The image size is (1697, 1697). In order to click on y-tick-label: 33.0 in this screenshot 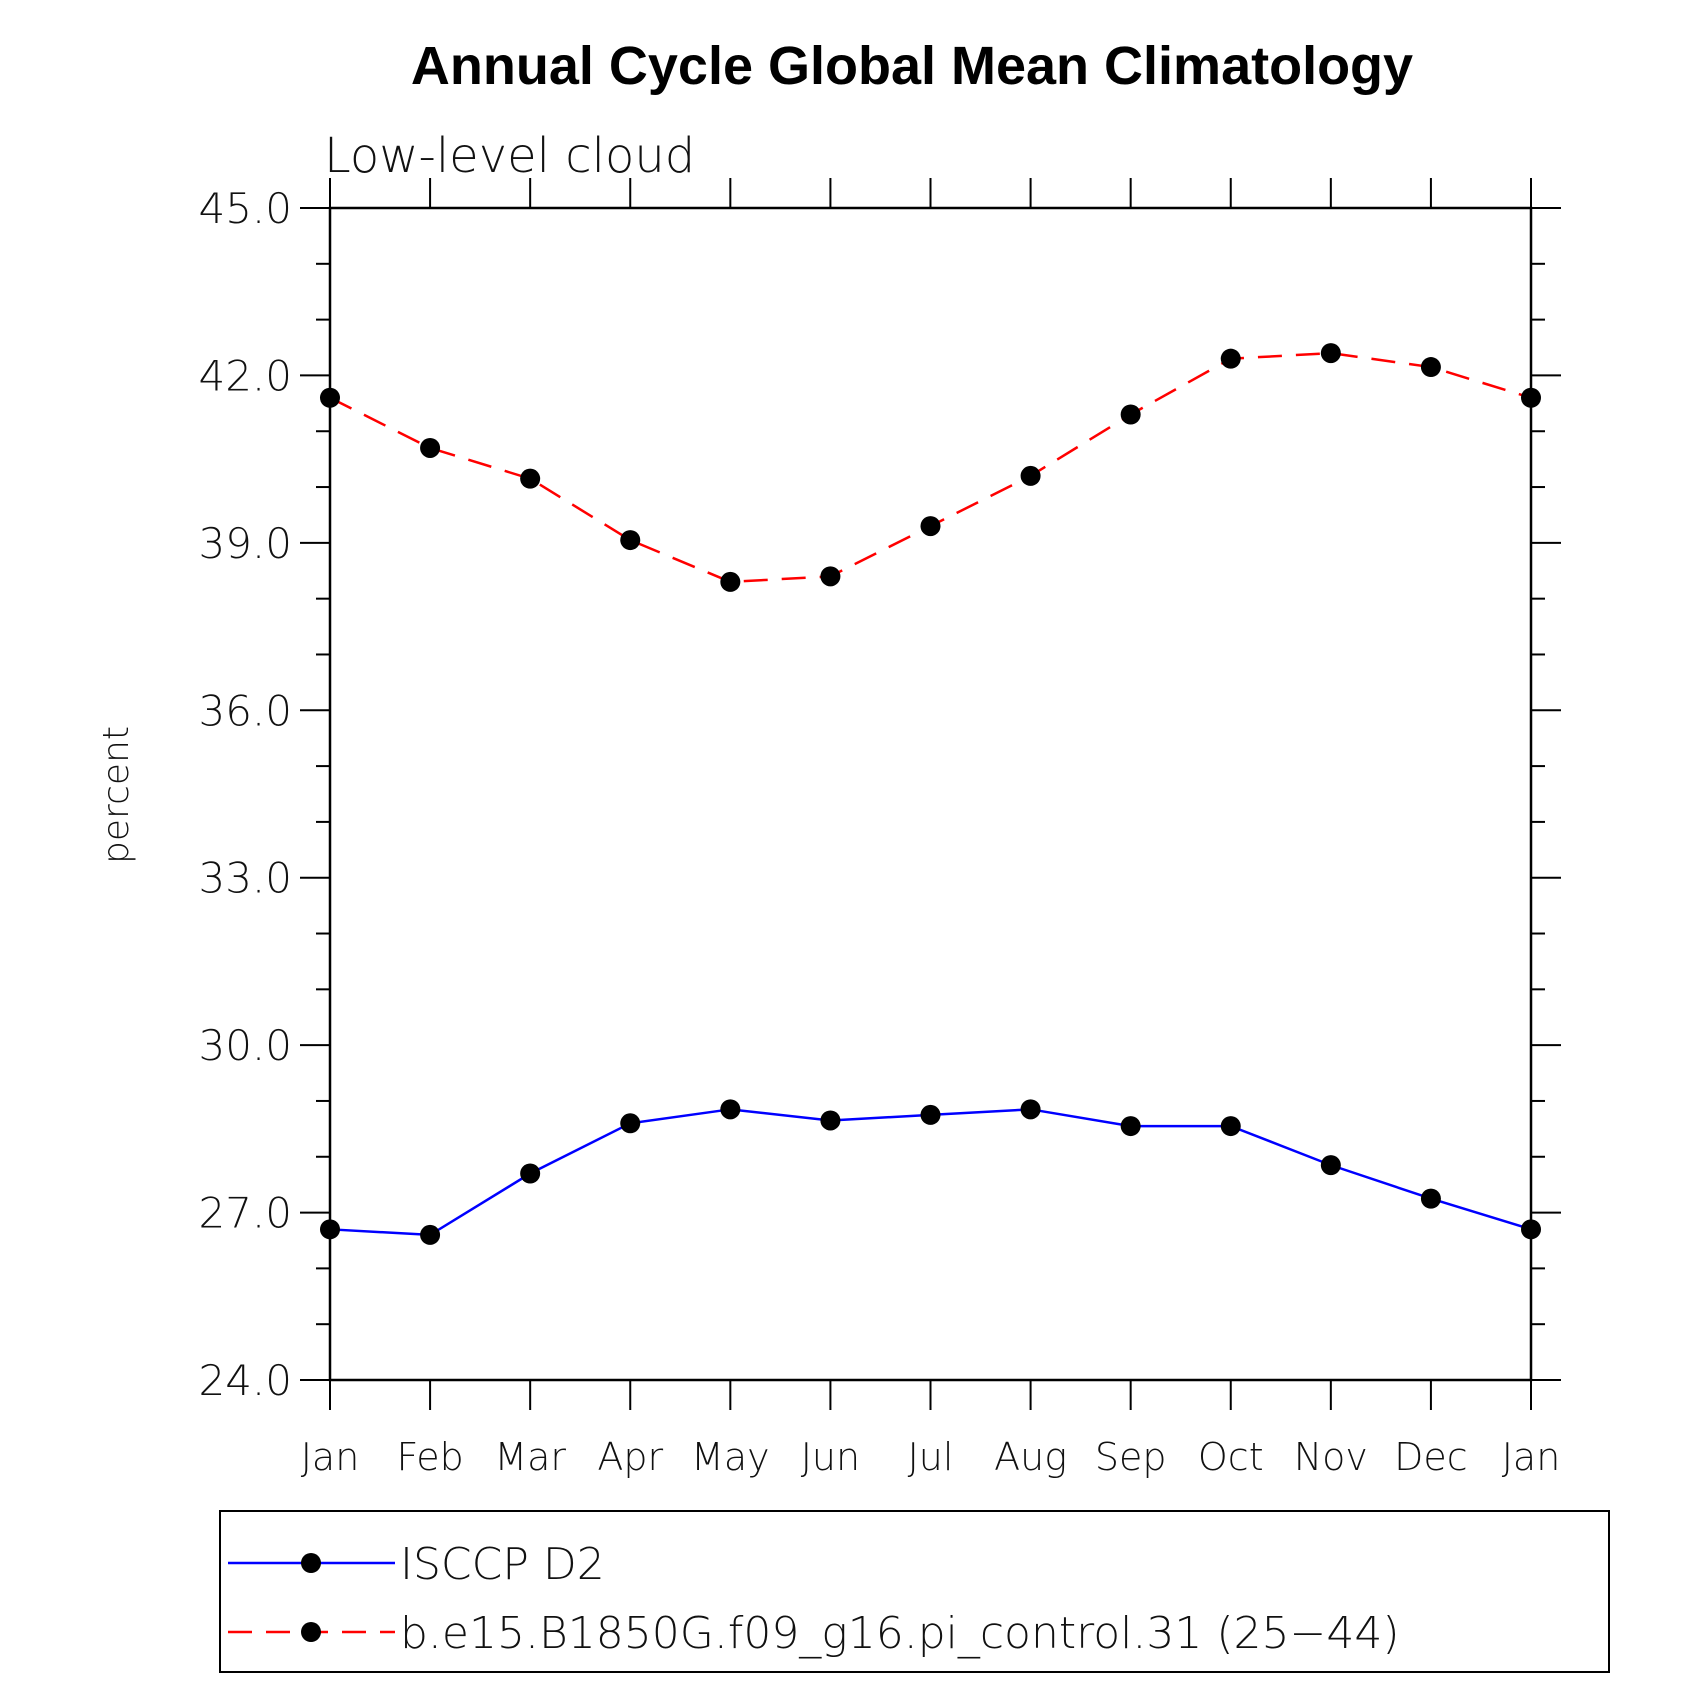, I will do `click(245, 878)`.